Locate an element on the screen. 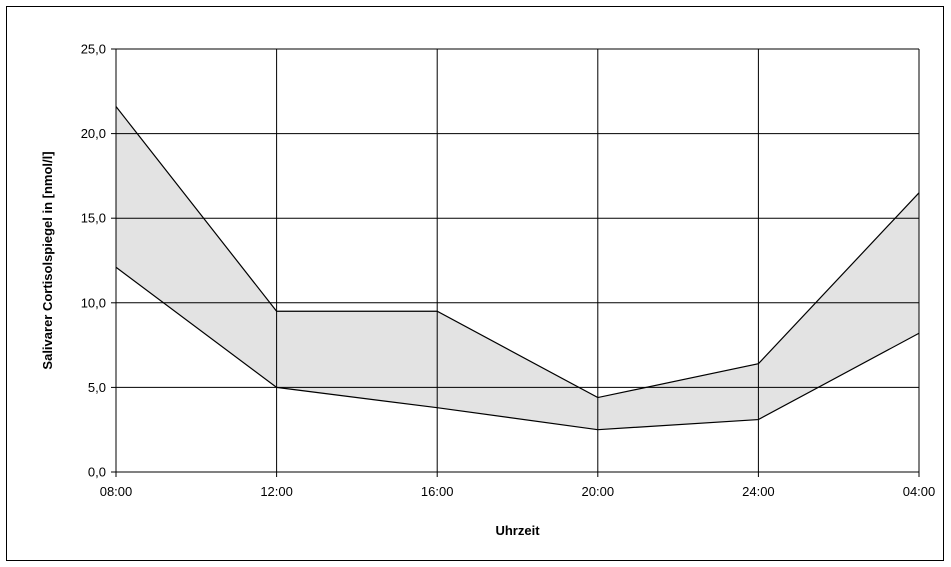 The height and width of the screenshot is (567, 951). y-tick-label: 20,0 is located at coordinates (93, 133).